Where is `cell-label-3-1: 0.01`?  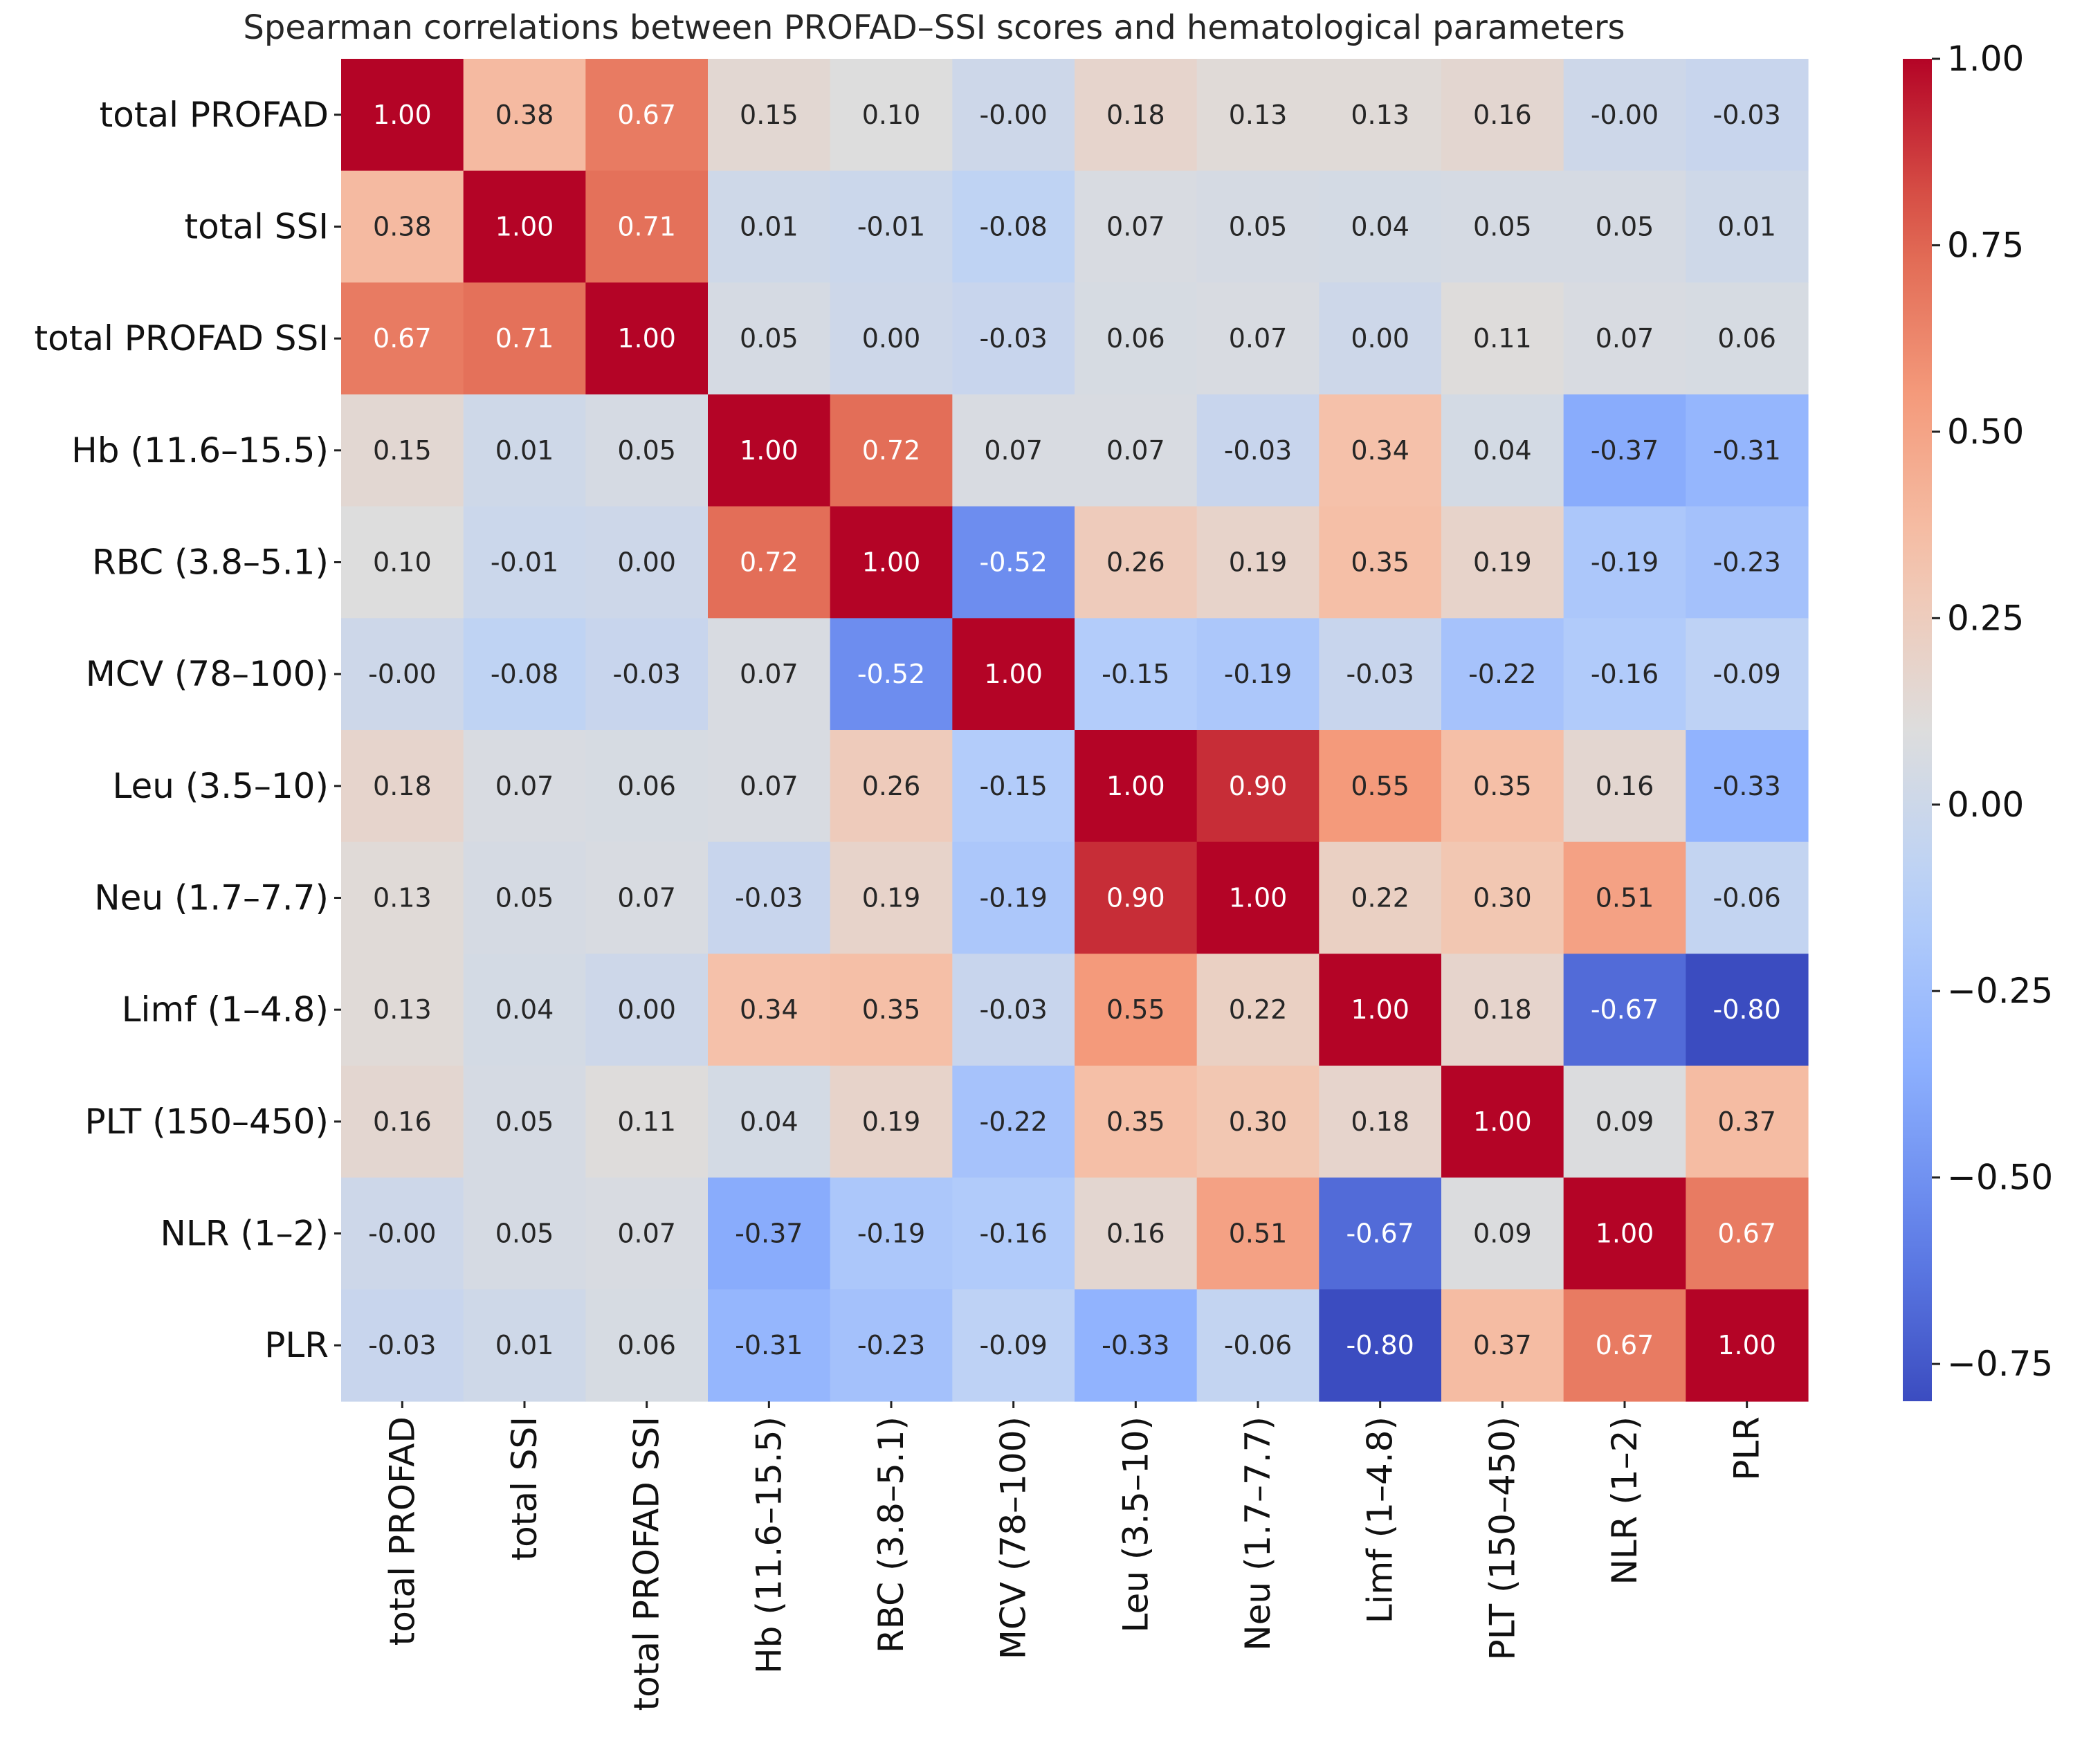
cell-label-3-1: 0.01 is located at coordinates (524, 450).